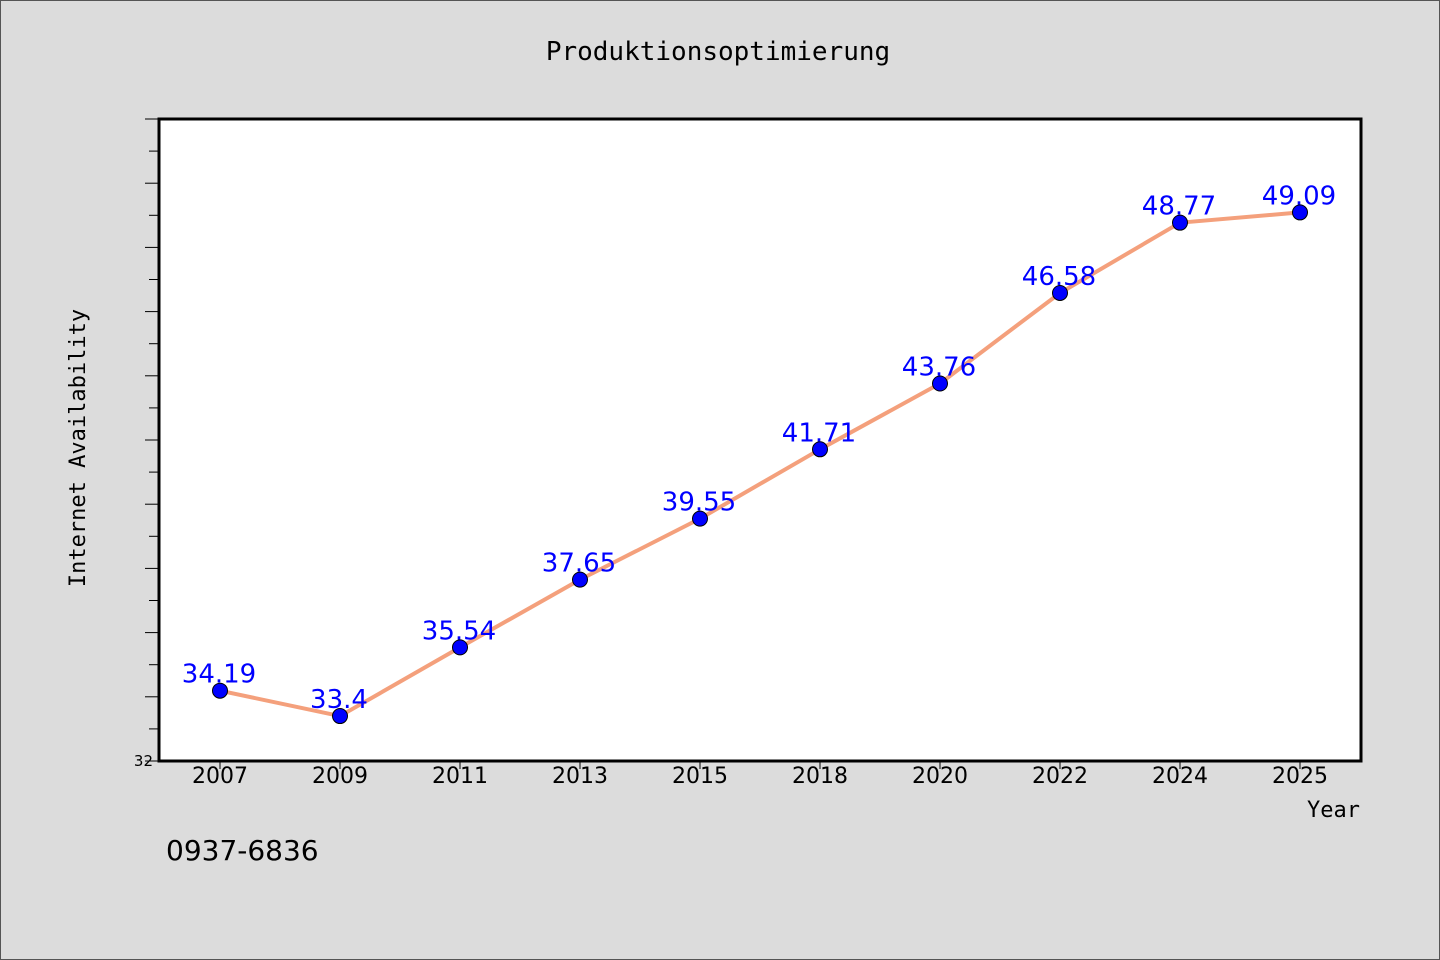  Describe the element at coordinates (460, 776) in the screenshot. I see `x-tick-label: 2011` at that location.